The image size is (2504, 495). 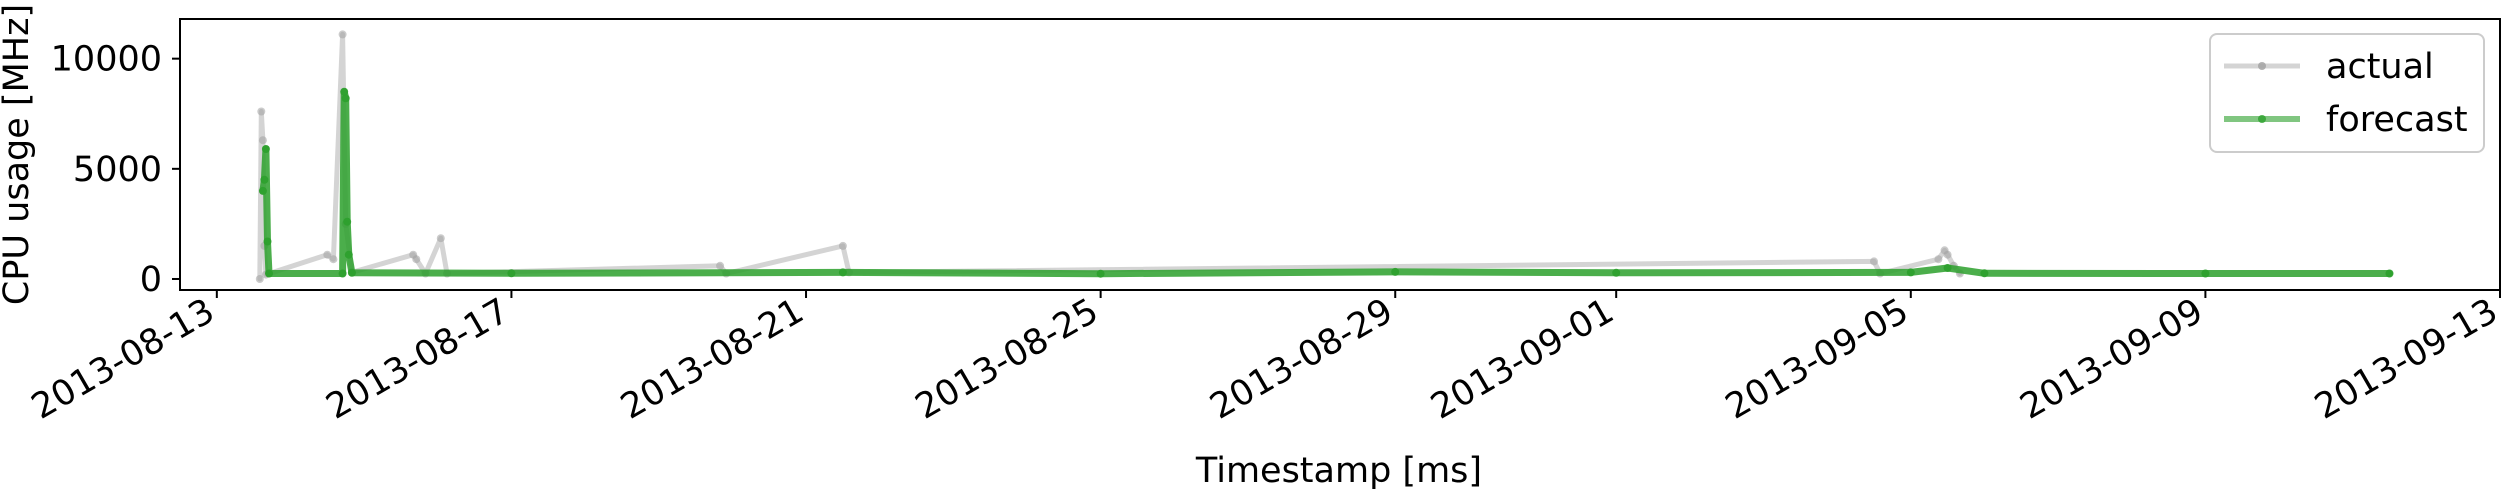 What do you see at coordinates (2112, 359) in the screenshot?
I see `x-tick-label-7: 2013-09-09` at bounding box center [2112, 359].